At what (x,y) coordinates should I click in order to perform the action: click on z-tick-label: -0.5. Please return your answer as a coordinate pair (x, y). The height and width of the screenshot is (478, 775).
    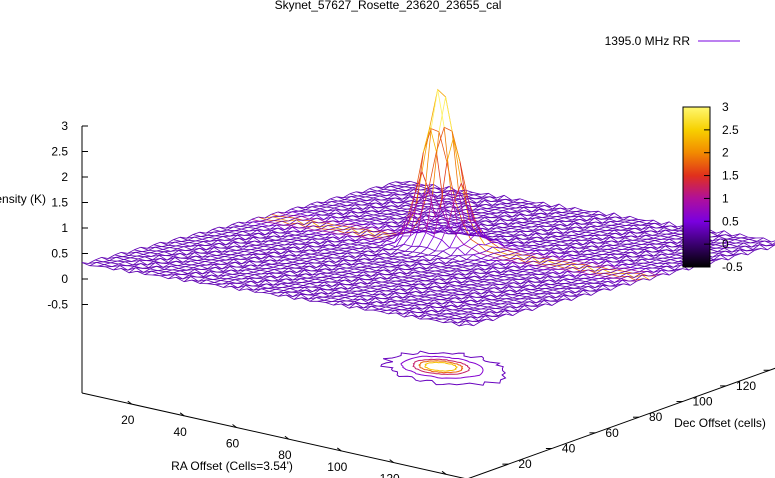
    Looking at the image, I should click on (57, 305).